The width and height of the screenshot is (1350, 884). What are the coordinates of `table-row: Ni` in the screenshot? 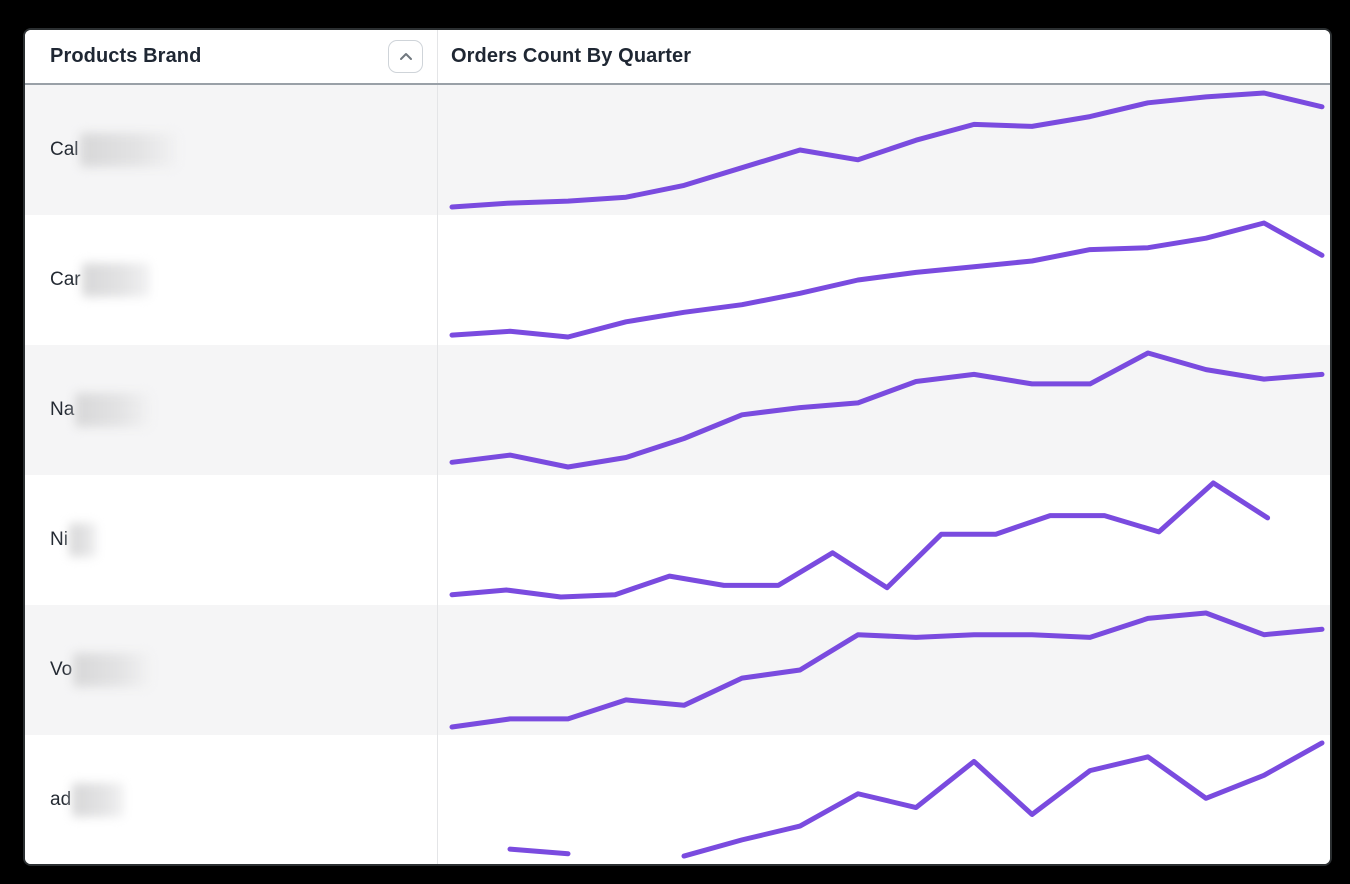 It's located at (677, 540).